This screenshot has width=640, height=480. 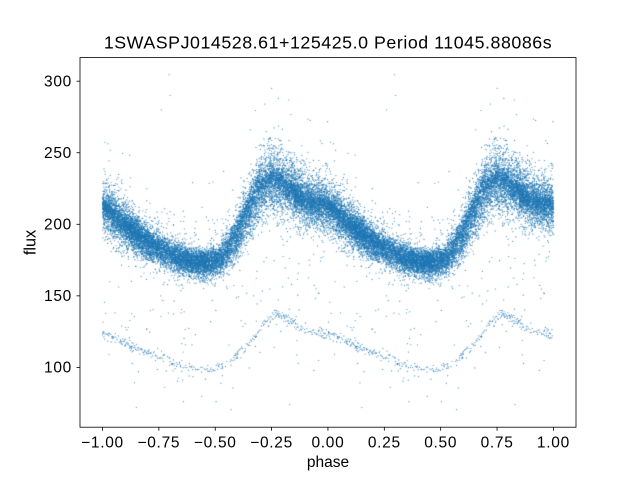 I want to click on svg-text: 150, so click(x=58, y=296).